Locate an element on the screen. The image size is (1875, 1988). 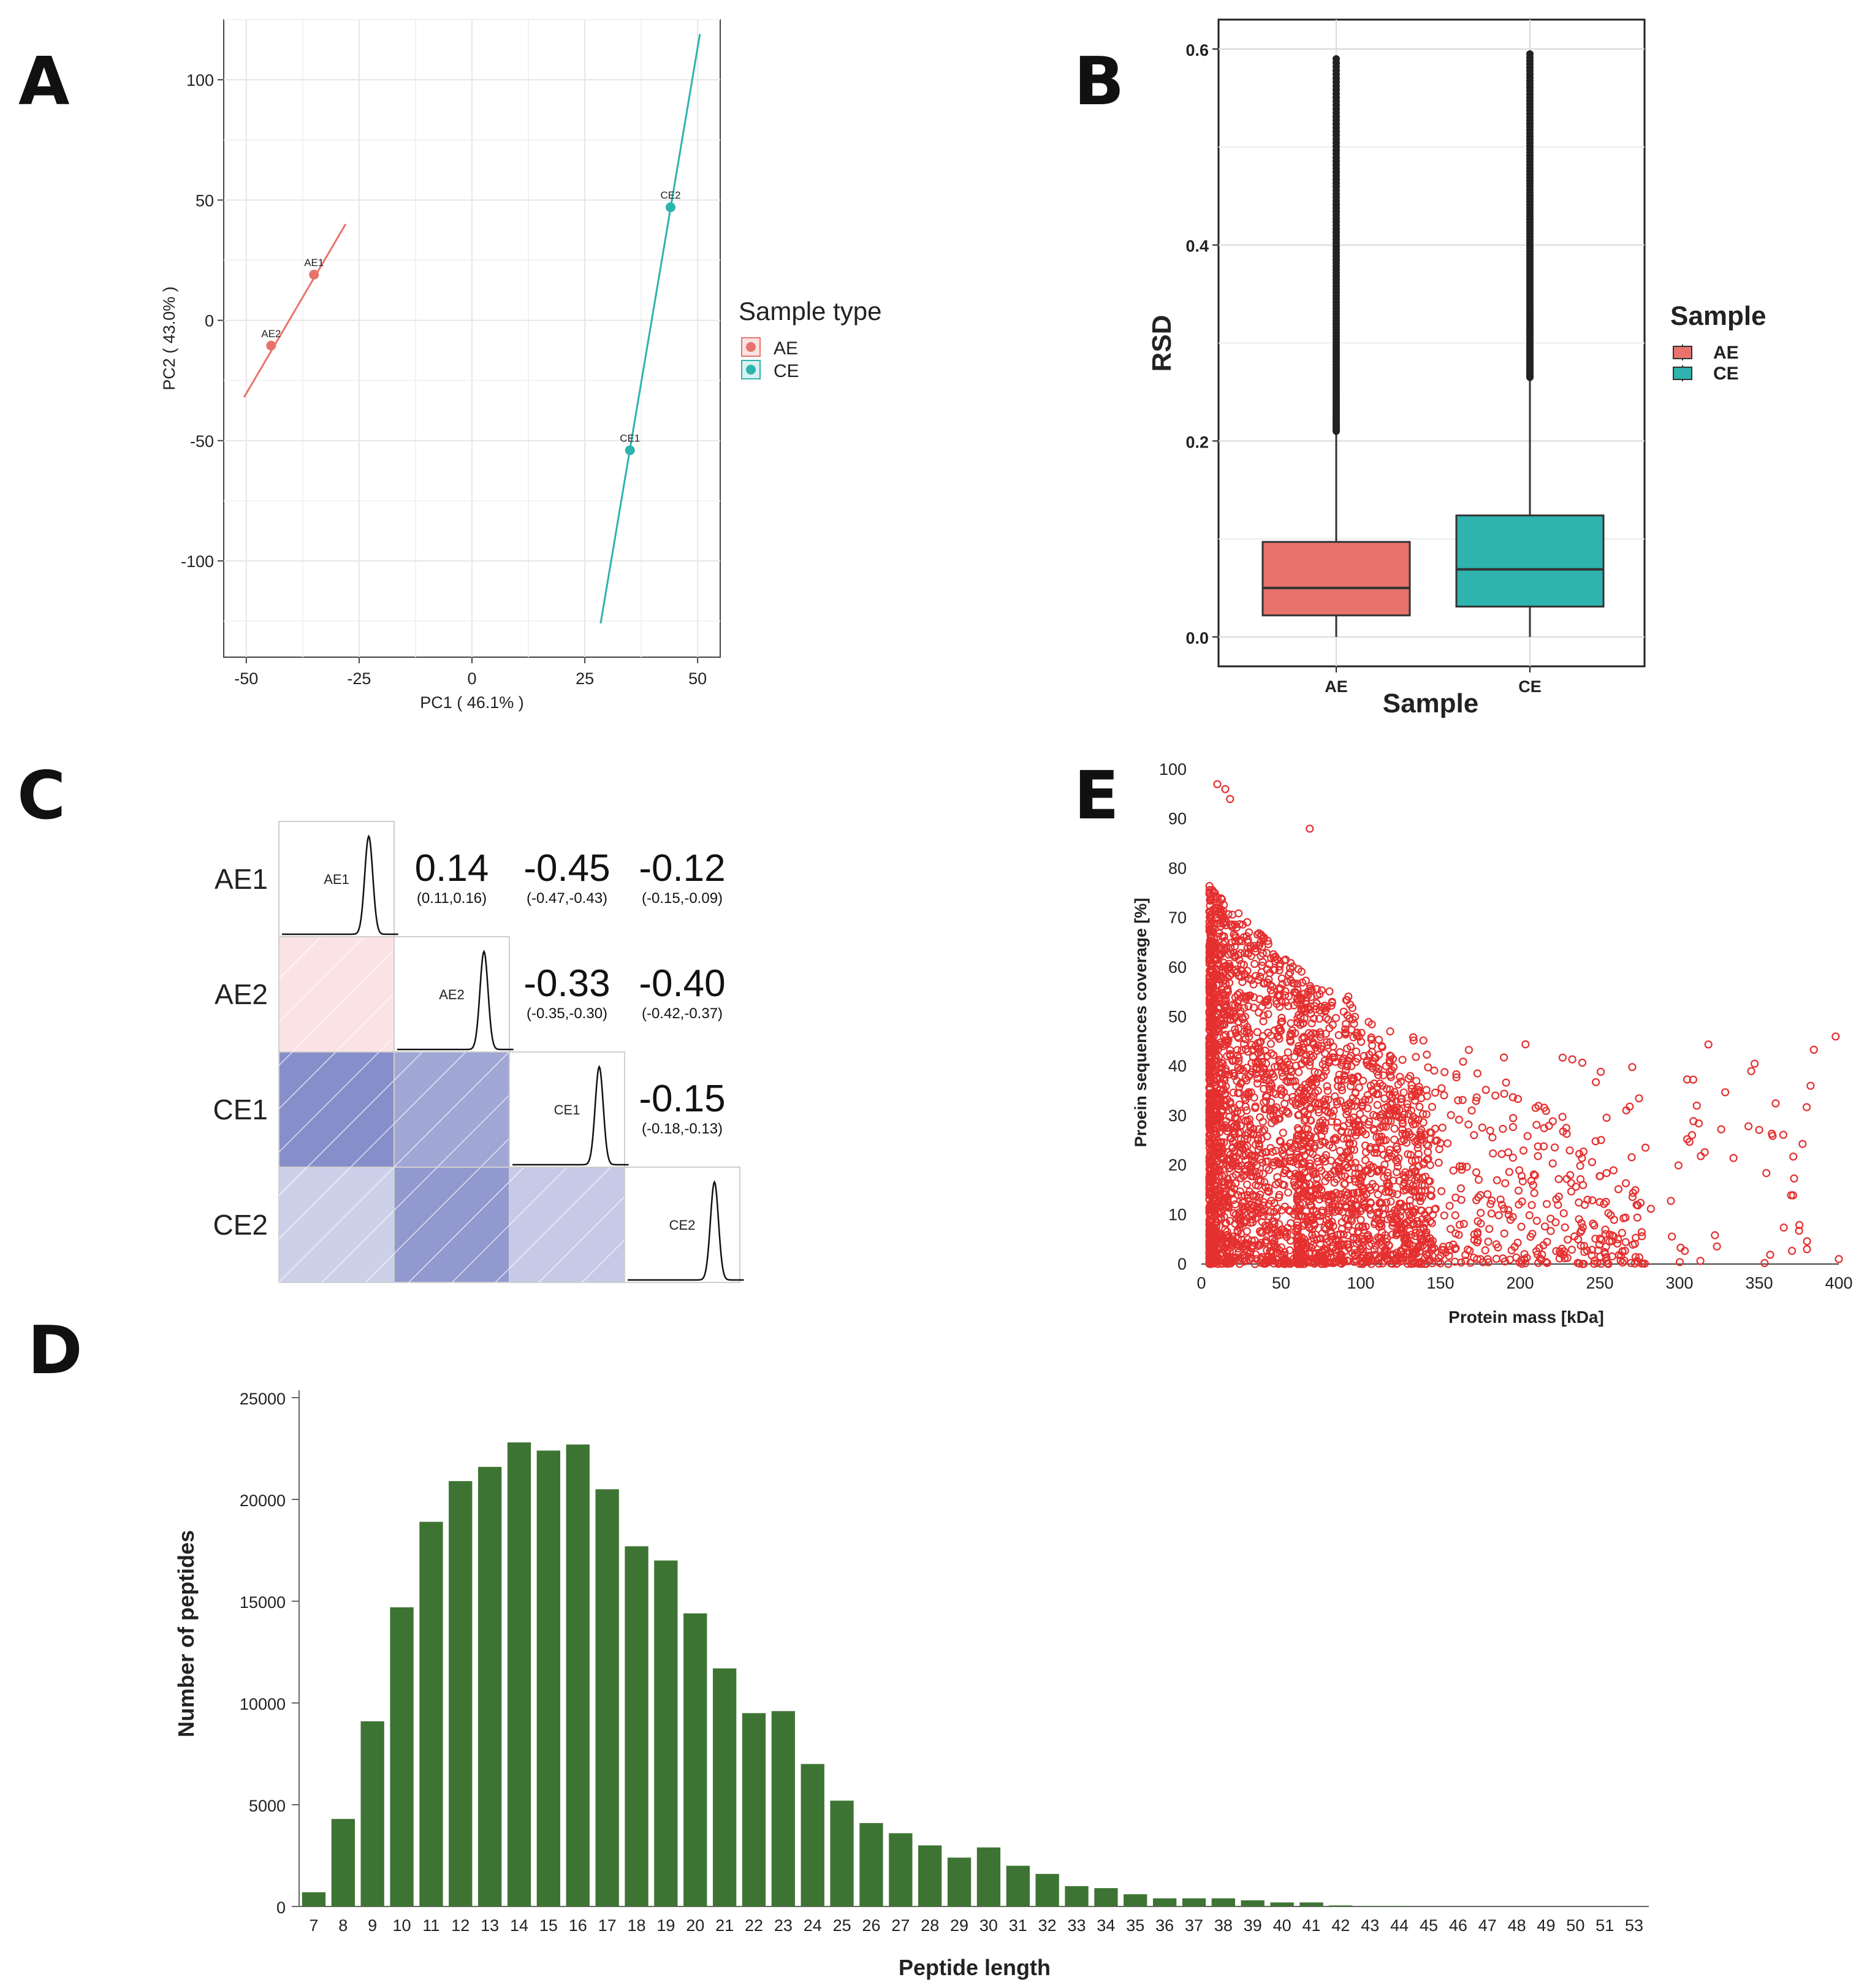
corr-diagonal-label: CE1 is located at coordinates (567, 1110).